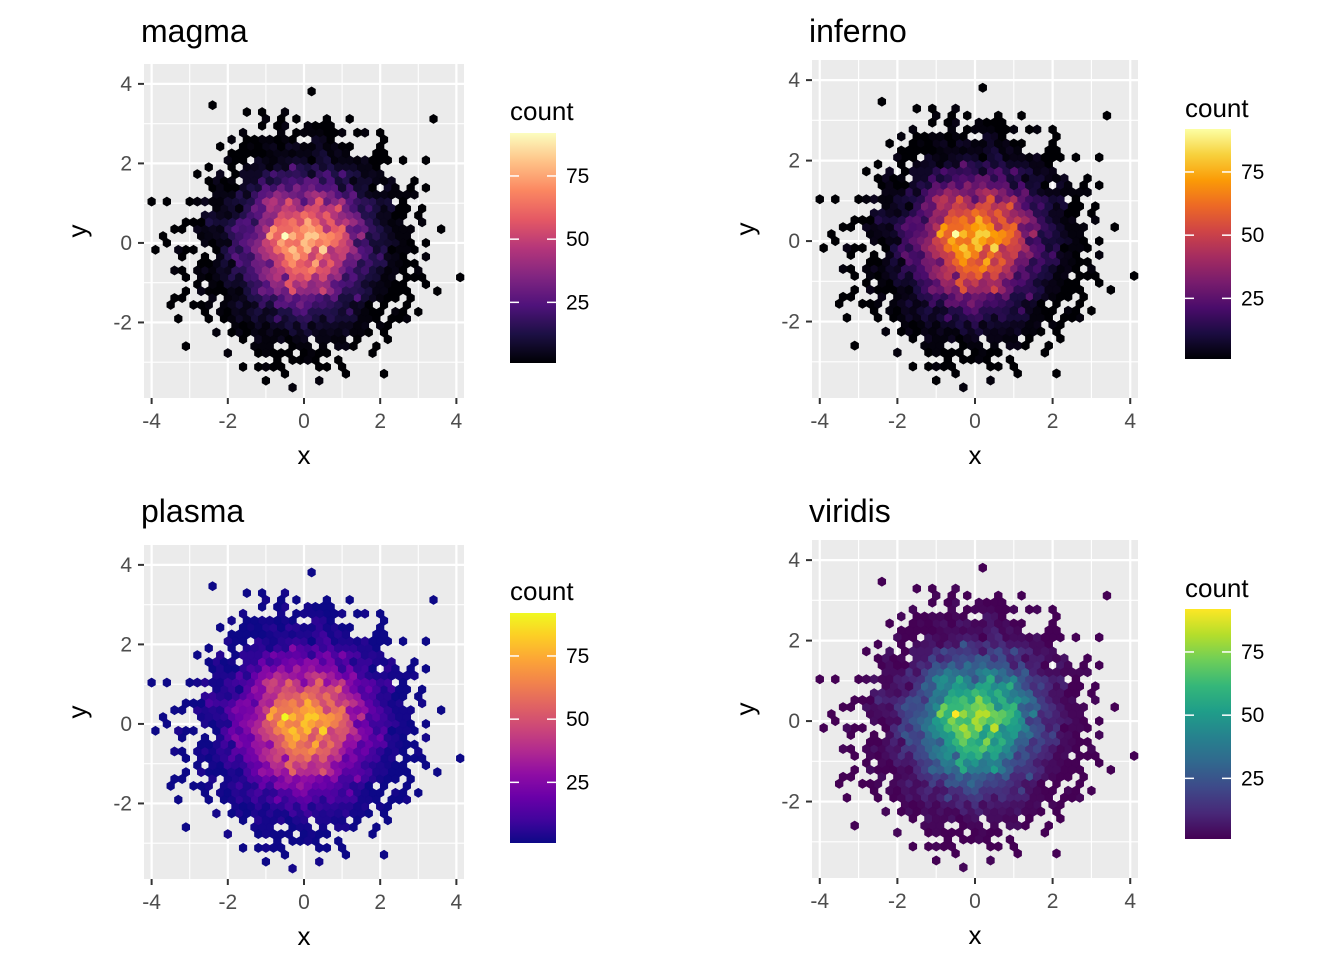  I want to click on x-tick-label: -4, so click(819, 421).